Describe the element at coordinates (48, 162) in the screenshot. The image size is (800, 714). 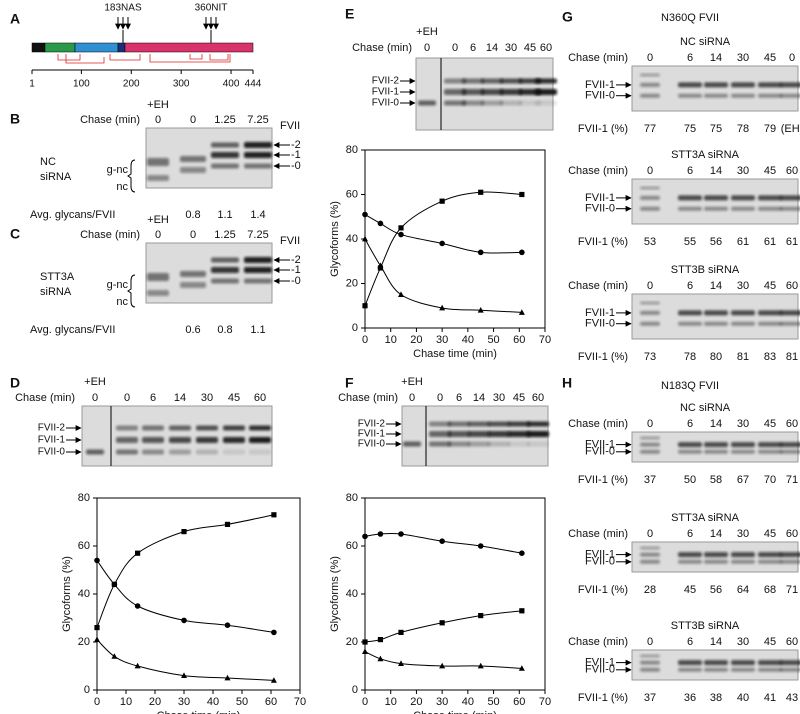
I see `condition-label: NC` at that location.